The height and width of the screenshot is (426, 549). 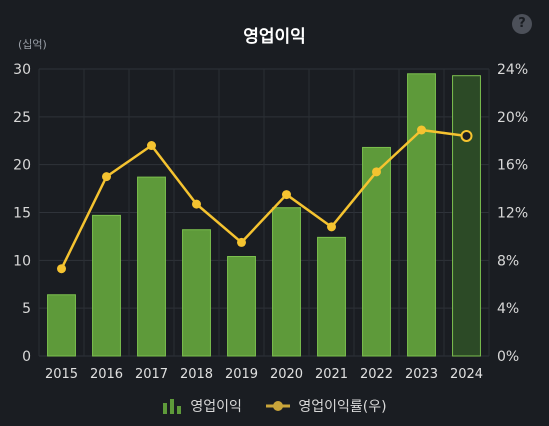 What do you see at coordinates (466, 374) in the screenshot?
I see `x-tick-label: 2024` at bounding box center [466, 374].